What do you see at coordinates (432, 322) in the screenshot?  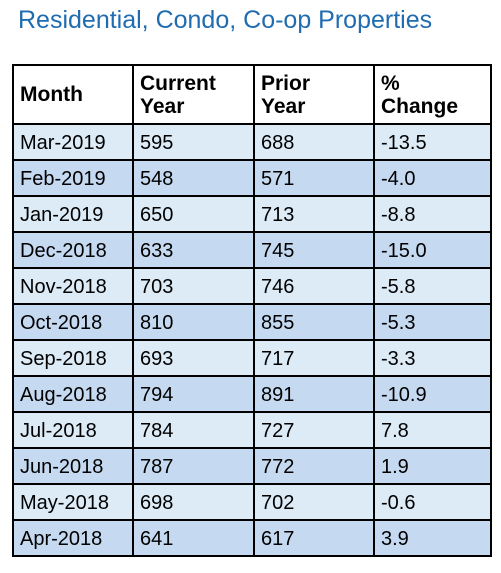 I see `percent-change-cell: -5.3` at bounding box center [432, 322].